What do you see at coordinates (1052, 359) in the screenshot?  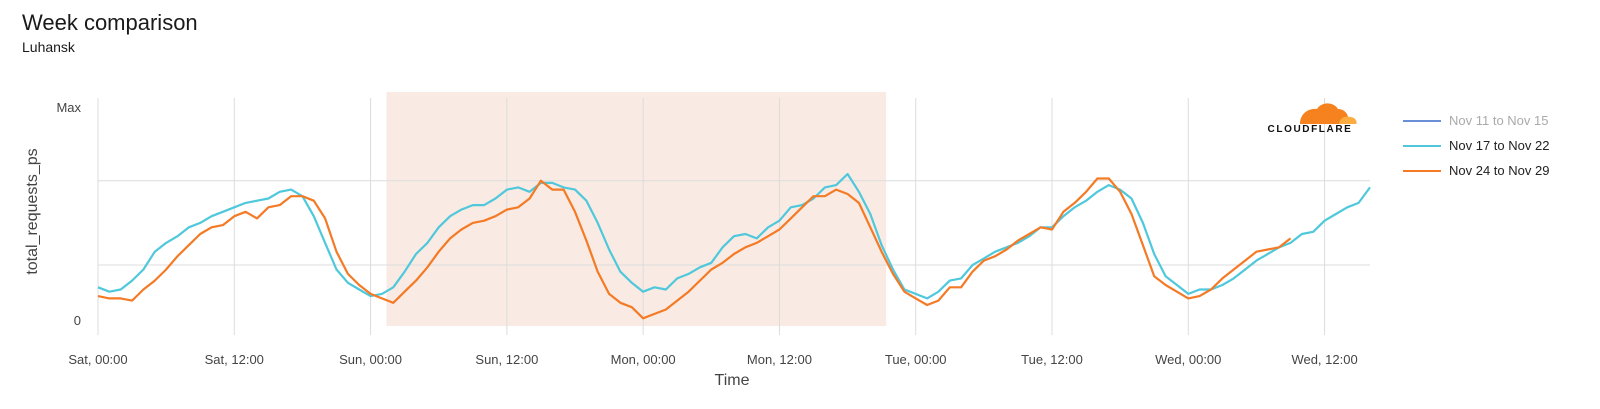 I see `x-tick-label: Tue, 12:00` at bounding box center [1052, 359].